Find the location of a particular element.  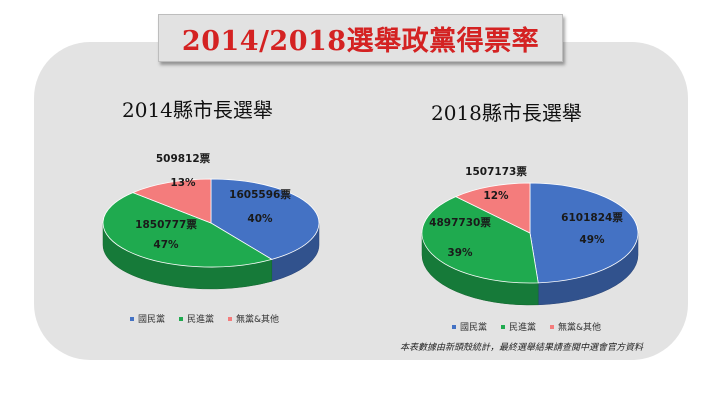

percent-label-kmt: 49% is located at coordinates (592, 240).